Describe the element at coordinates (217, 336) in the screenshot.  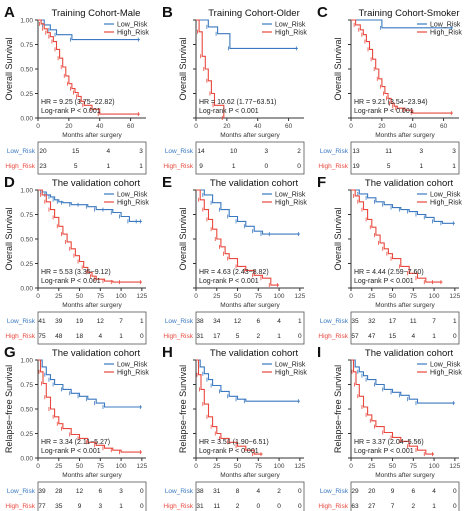
I see `risk-table-cell: 17` at that location.